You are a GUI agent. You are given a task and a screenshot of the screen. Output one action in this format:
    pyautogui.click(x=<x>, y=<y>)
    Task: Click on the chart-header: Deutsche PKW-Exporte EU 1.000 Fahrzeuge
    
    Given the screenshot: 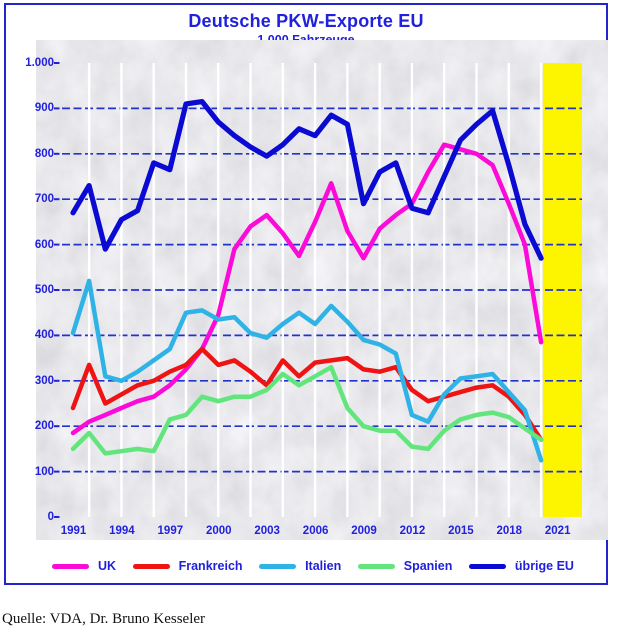 What is the action you would take?
    pyautogui.click(x=306, y=29)
    